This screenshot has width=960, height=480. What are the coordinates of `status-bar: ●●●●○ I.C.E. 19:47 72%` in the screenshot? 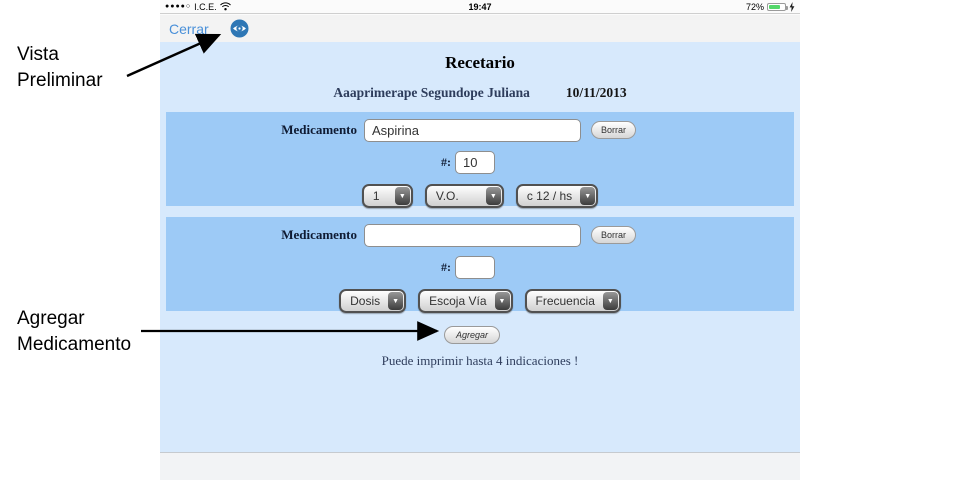 It's located at (480, 7).